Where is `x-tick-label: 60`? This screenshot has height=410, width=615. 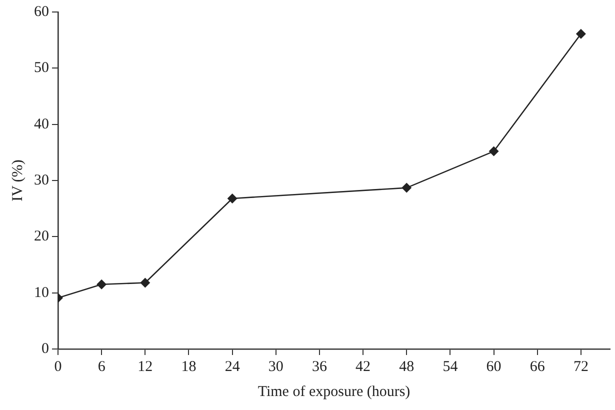 x-tick-label: 60 is located at coordinates (494, 366).